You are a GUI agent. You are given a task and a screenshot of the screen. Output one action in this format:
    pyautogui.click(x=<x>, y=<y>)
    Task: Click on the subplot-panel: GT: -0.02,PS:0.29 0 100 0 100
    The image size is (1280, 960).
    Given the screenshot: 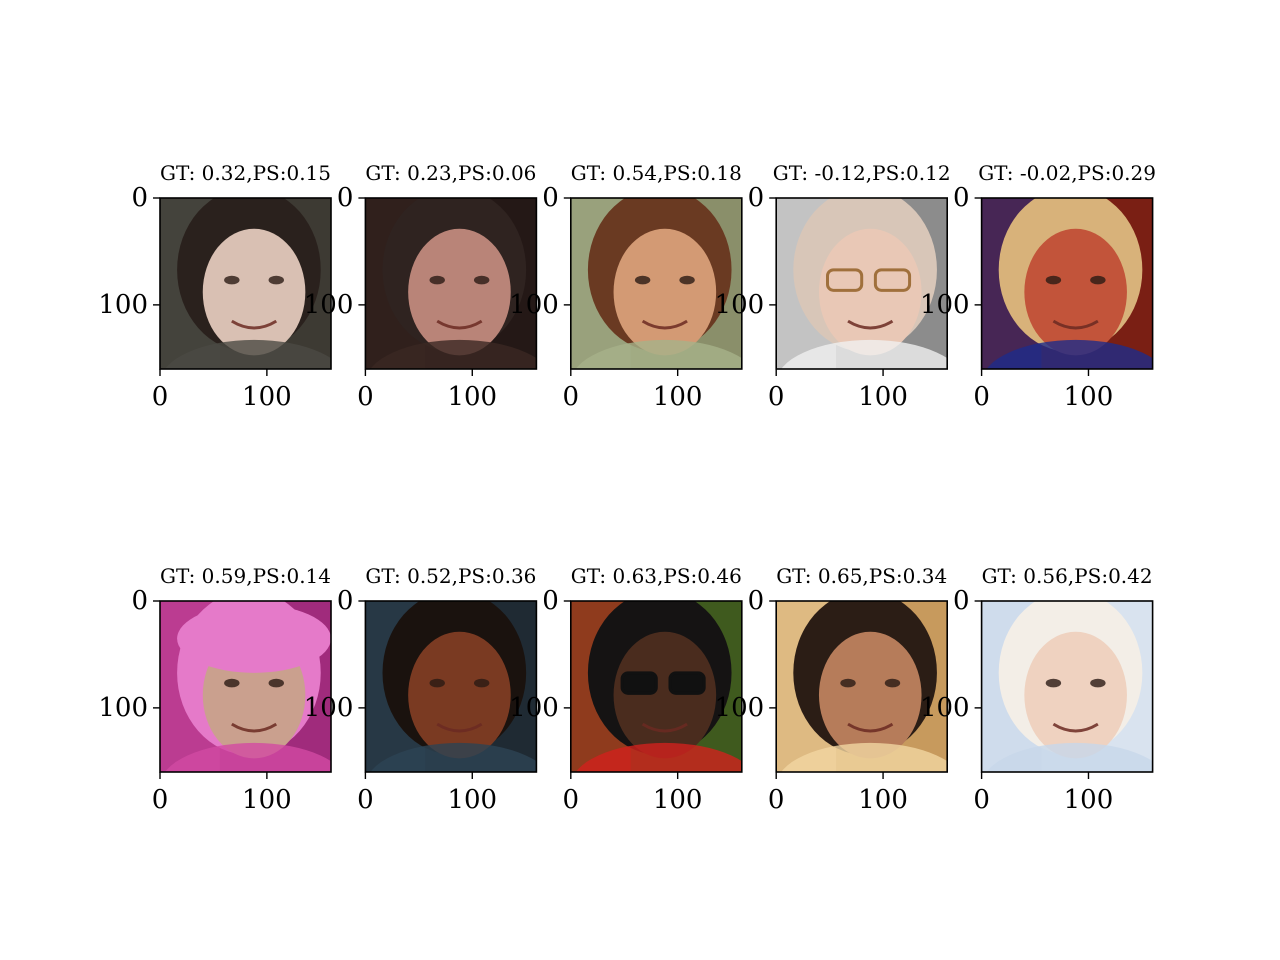 What is the action you would take?
    pyautogui.click(x=1038, y=286)
    